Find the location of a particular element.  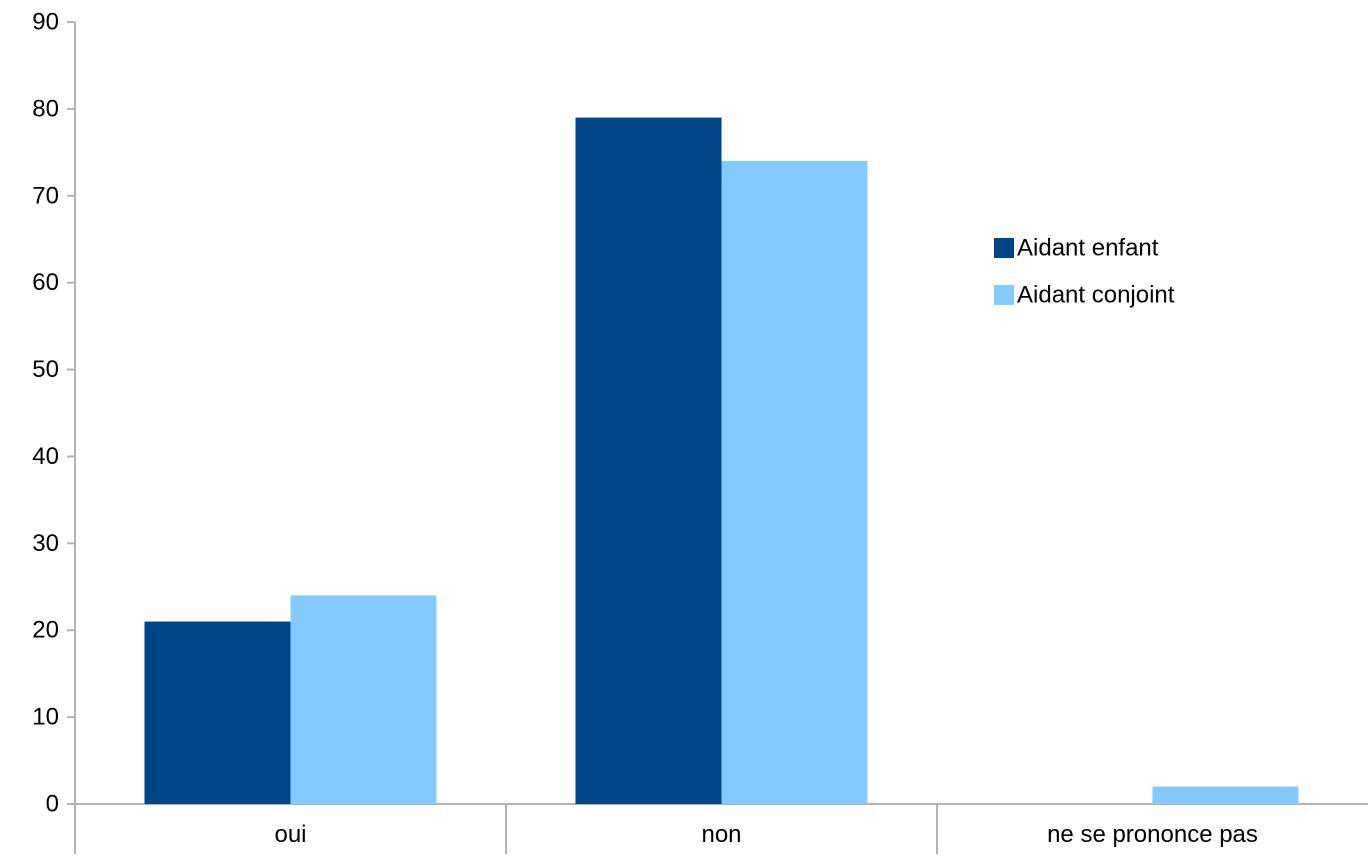

x-tick-label: non is located at coordinates (721, 834).